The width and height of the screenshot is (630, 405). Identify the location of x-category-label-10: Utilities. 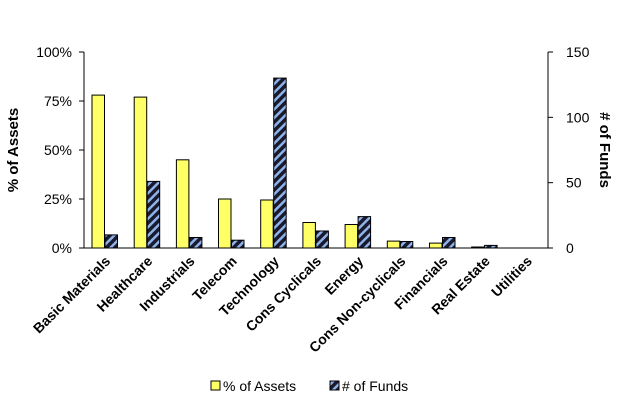
(511, 276).